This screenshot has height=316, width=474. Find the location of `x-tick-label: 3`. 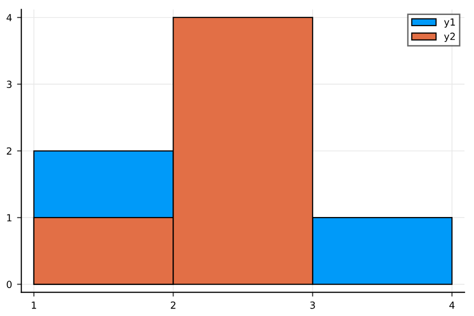

x-tick-label: 3 is located at coordinates (312, 305).